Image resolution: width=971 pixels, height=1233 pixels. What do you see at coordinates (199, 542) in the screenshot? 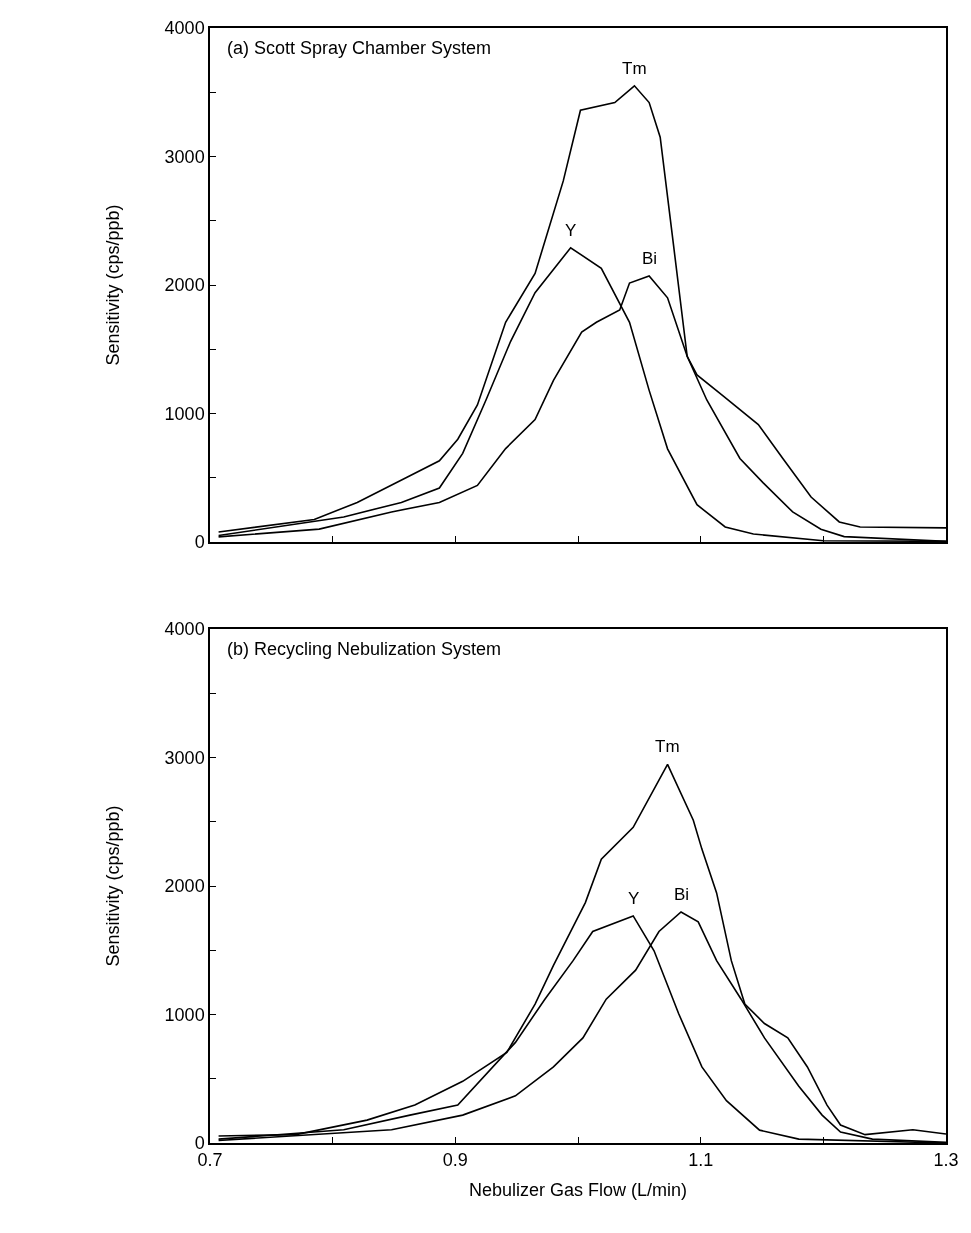
I see `y-tick-label: 0` at bounding box center [199, 542].